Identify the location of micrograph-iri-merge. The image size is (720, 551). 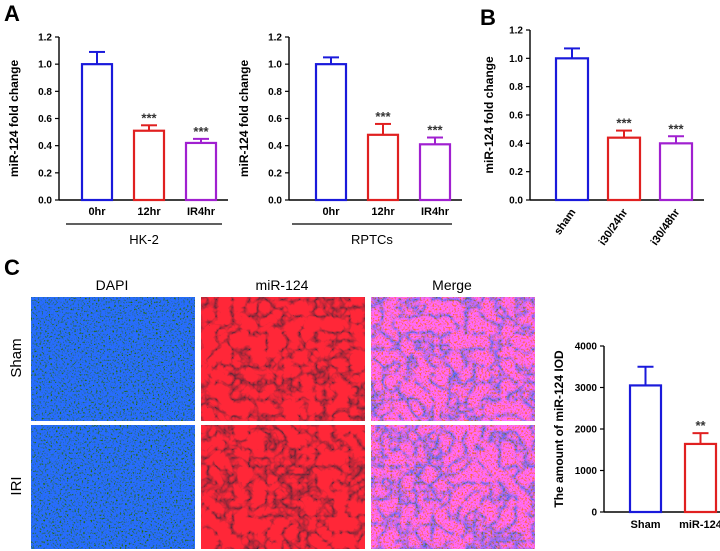
(453, 487).